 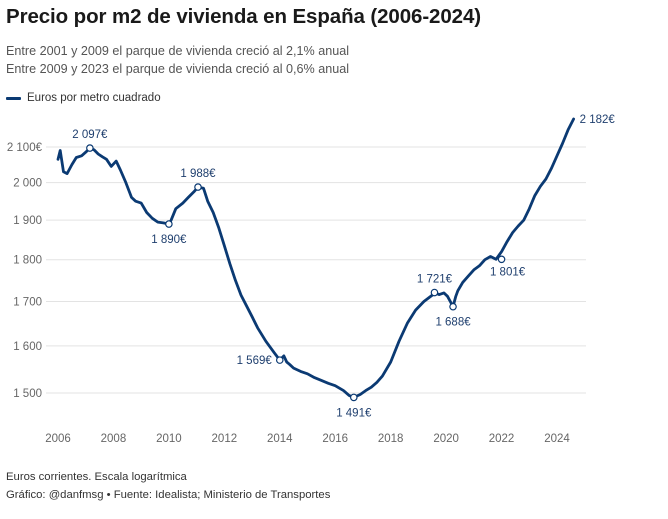 I want to click on legend-line-swatch, so click(x=13, y=98).